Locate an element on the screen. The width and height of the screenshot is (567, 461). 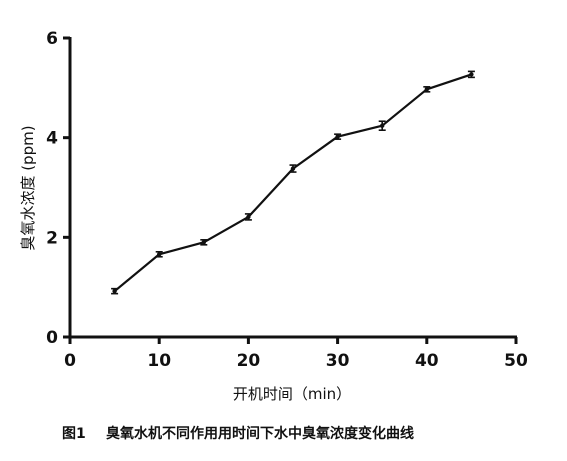
x-tick-label: 50 is located at coordinates (516, 361).